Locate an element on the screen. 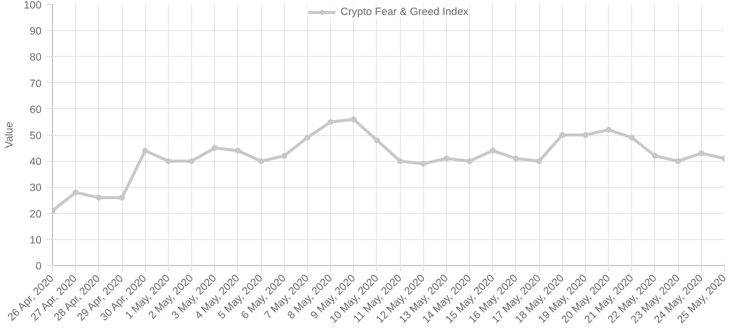 The width and height of the screenshot is (738, 333). y-tick-label: 20 is located at coordinates (36, 214).